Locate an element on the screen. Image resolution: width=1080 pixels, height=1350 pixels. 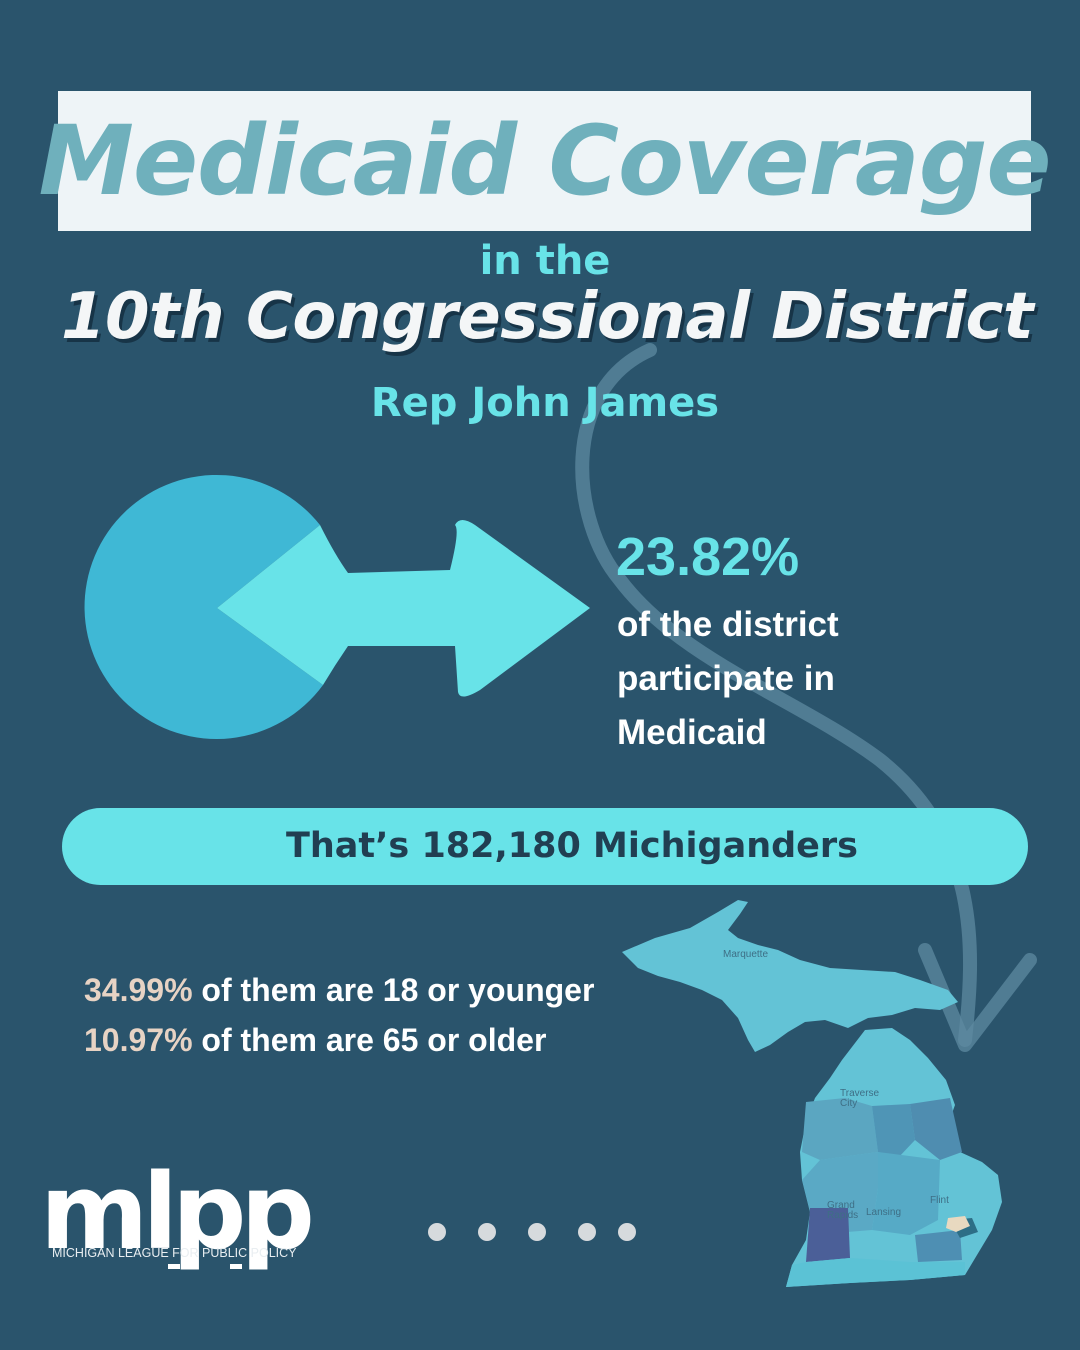
page-title: Medicaid Coverage is located at coordinates (544, 161).